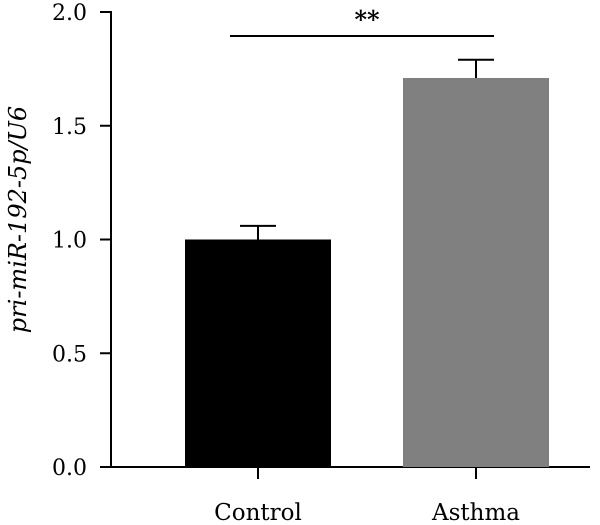 The height and width of the screenshot is (525, 600). What do you see at coordinates (258, 353) in the screenshot?
I see `bar-control` at bounding box center [258, 353].